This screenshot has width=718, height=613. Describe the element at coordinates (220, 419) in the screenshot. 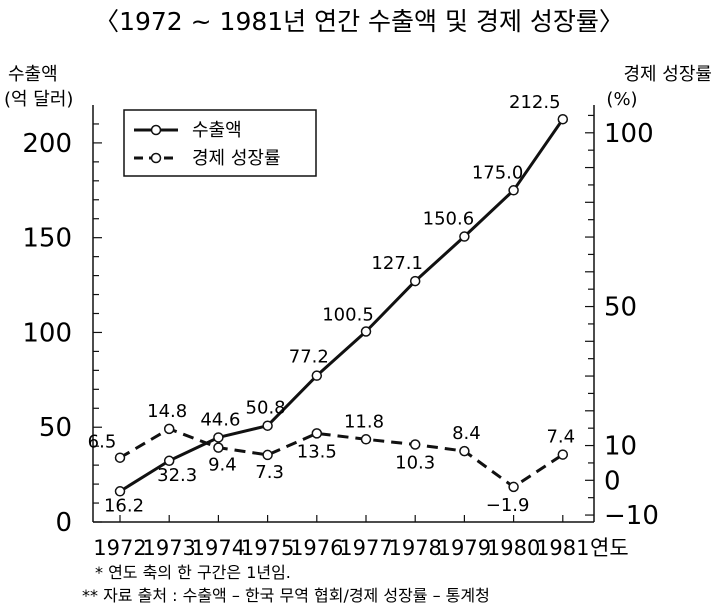

I see `exports-data-label: 44.6` at that location.